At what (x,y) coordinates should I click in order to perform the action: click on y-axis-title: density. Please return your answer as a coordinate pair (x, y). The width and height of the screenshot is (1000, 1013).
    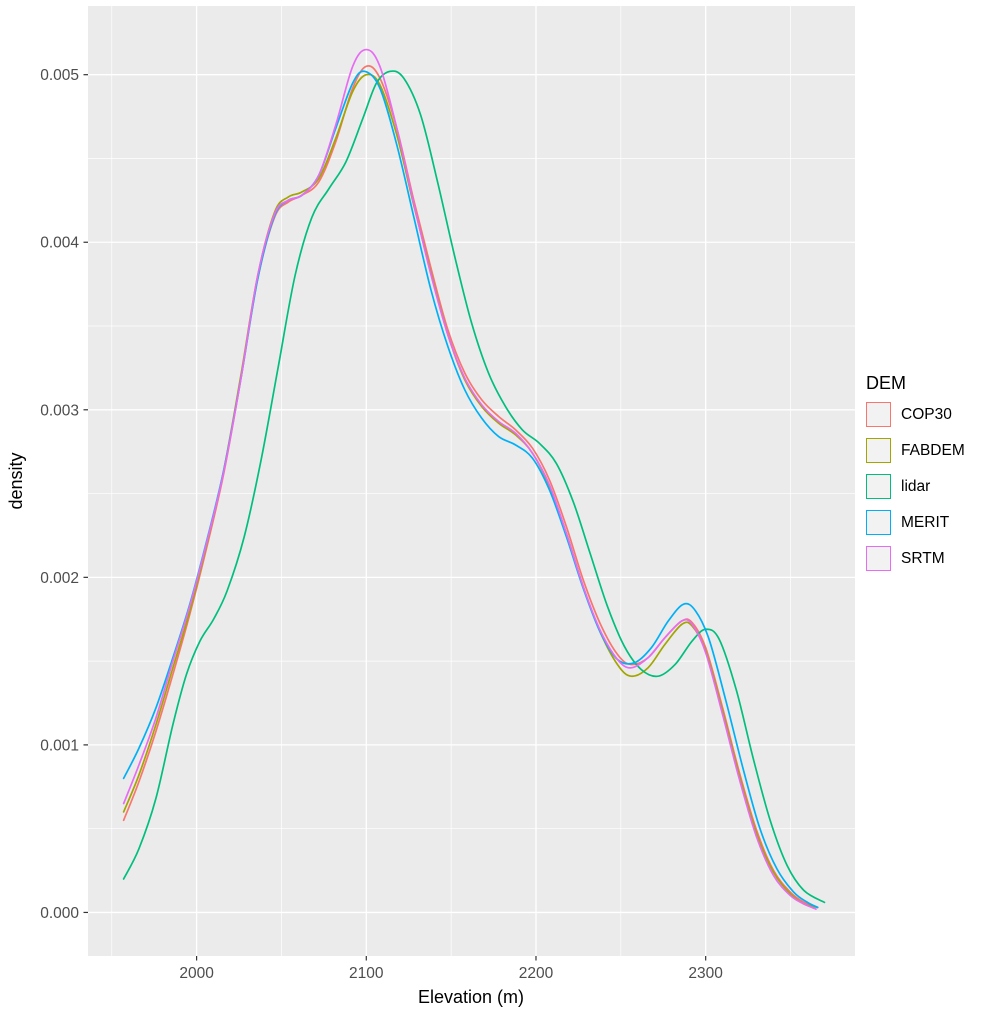
    Looking at the image, I should click on (16, 481).